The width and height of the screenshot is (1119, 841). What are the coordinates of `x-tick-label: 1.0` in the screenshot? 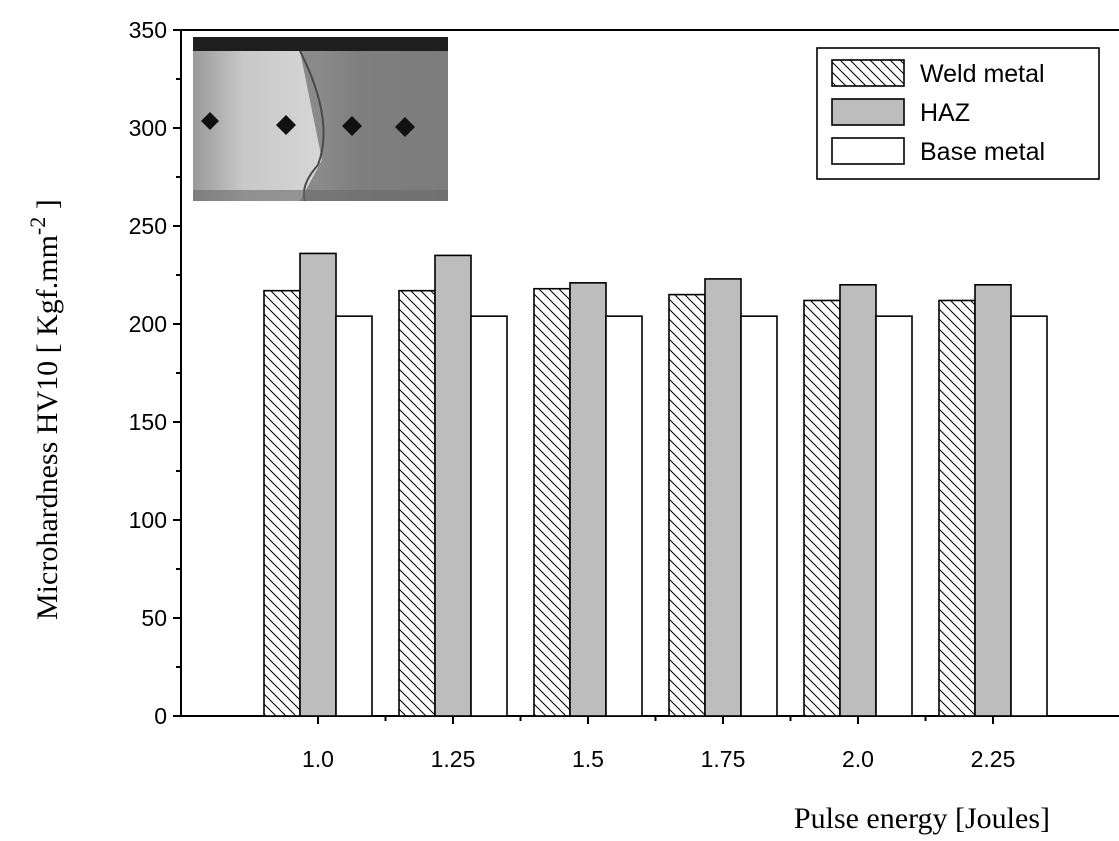 It's located at (318, 759).